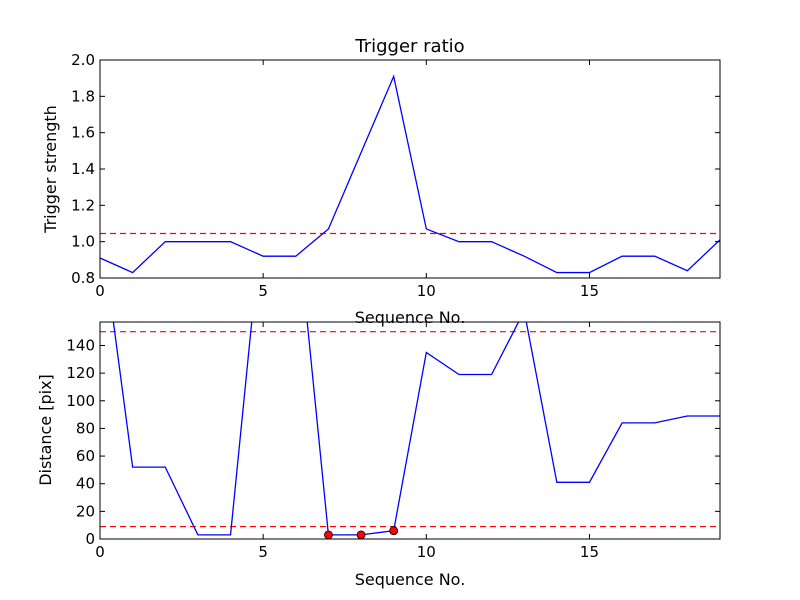  What do you see at coordinates (83, 205) in the screenshot?
I see `top-y-tick-label: 1.2` at bounding box center [83, 205].